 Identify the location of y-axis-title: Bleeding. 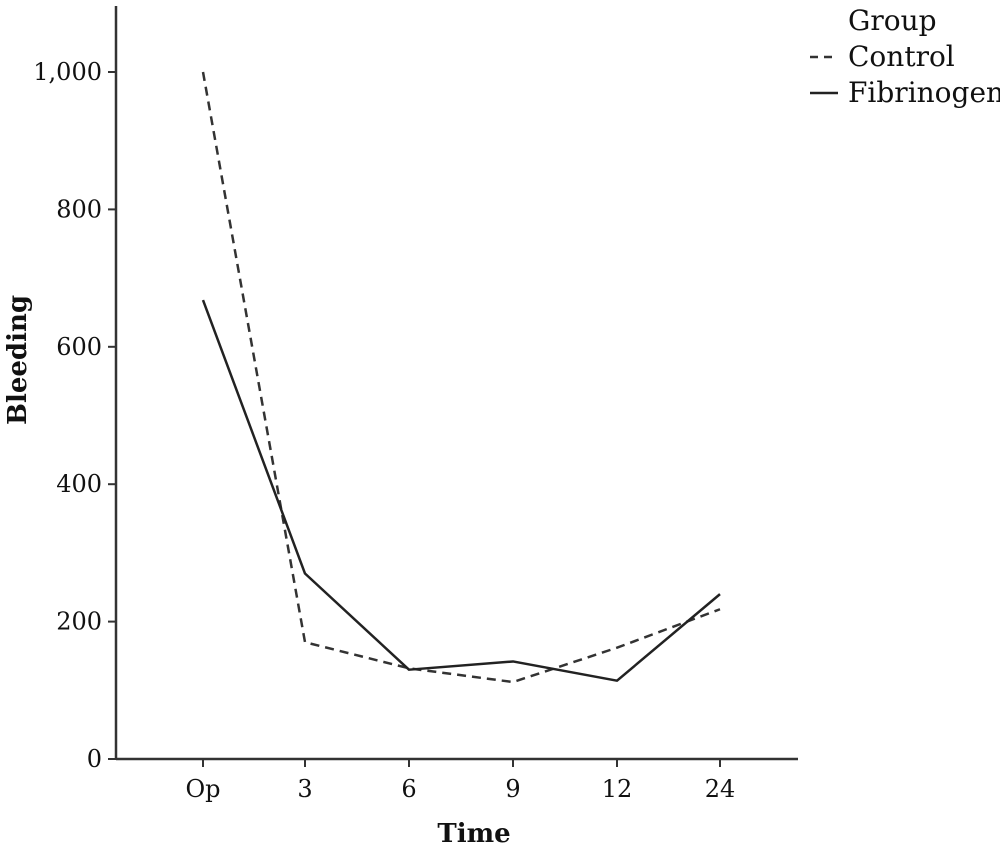
(18, 360).